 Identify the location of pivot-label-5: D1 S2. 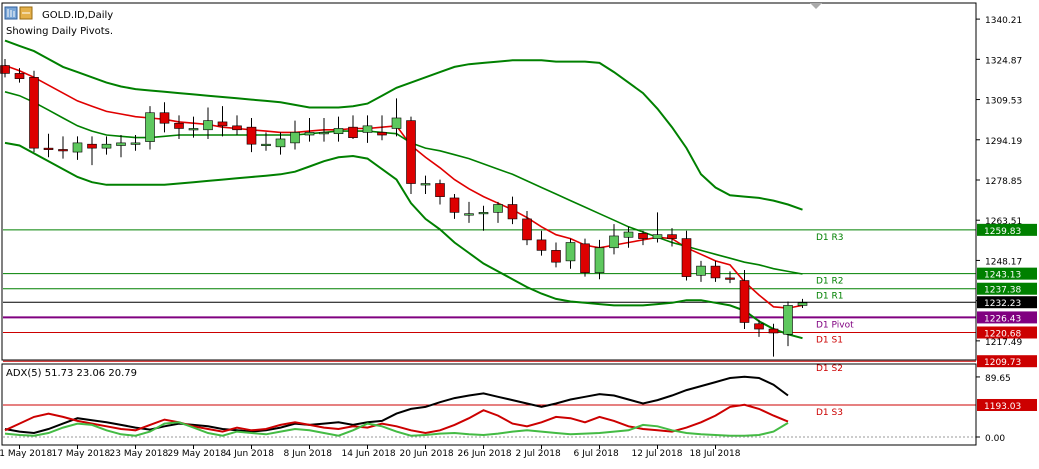
(829, 369).